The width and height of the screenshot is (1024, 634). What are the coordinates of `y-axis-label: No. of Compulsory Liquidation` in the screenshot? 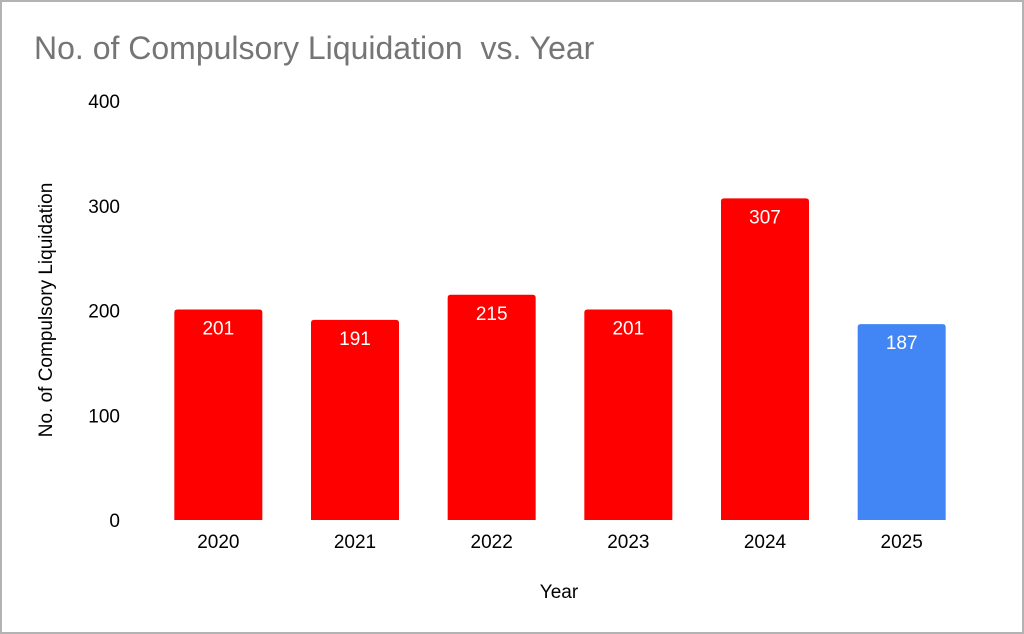 It's located at (46, 310).